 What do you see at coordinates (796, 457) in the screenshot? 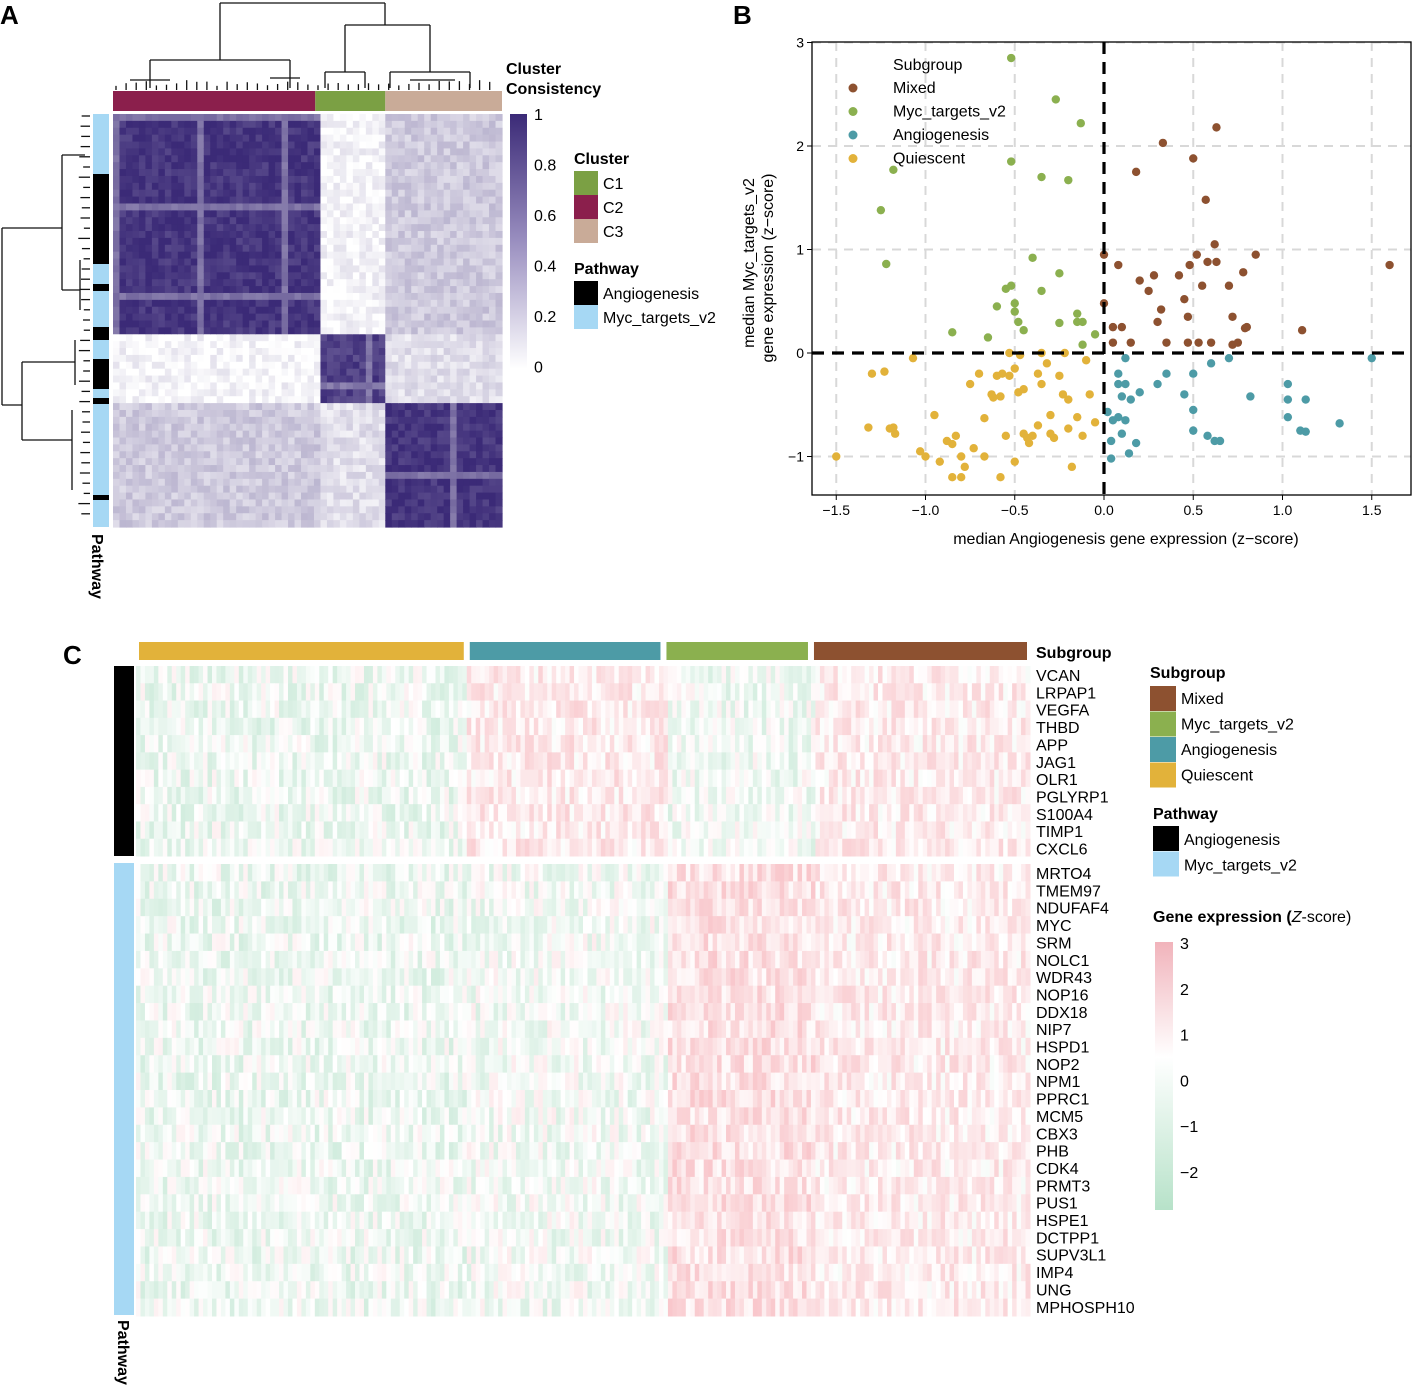
I see `y-tick-label: −1` at bounding box center [796, 457].